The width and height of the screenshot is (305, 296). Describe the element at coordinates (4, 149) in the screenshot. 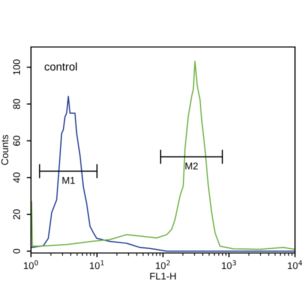

I see `y-axis-title: Counts` at that location.